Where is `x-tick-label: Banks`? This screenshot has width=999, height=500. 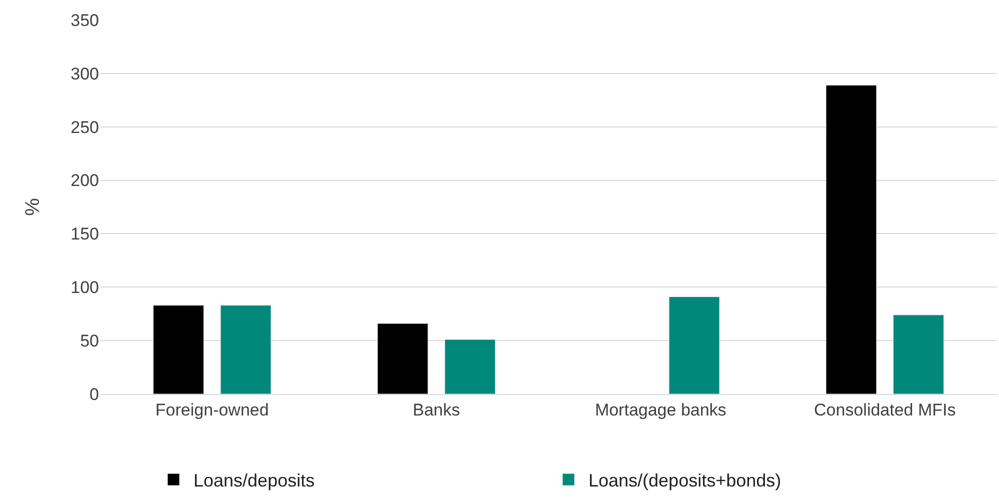
x-tick-label: Banks is located at coordinates (436, 410).